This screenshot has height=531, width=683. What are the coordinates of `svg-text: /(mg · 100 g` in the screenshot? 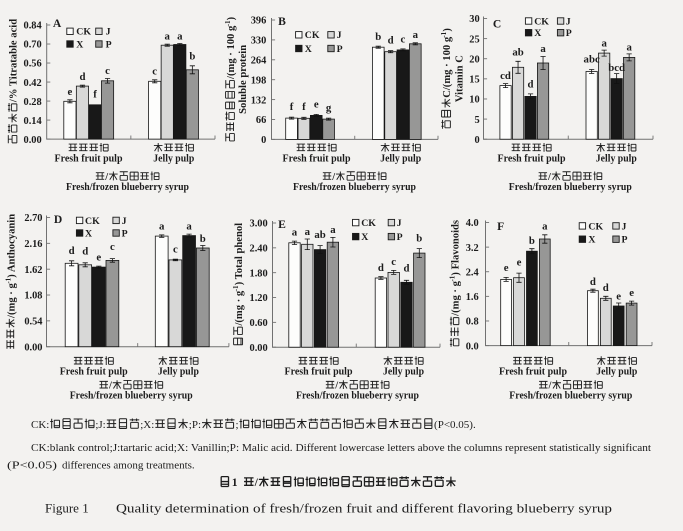 It's located at (231, 52).